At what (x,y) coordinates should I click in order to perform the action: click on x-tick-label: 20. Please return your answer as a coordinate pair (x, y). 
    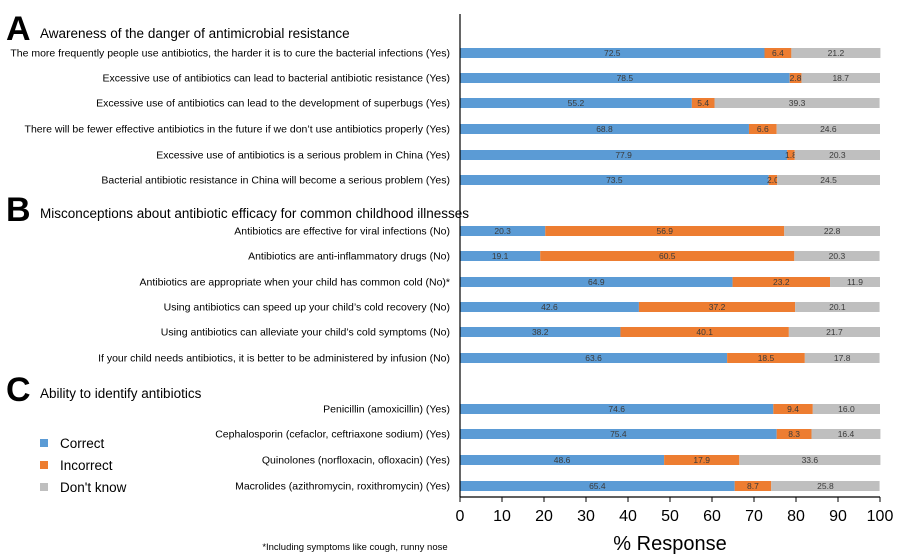
    Looking at the image, I should click on (544, 516).